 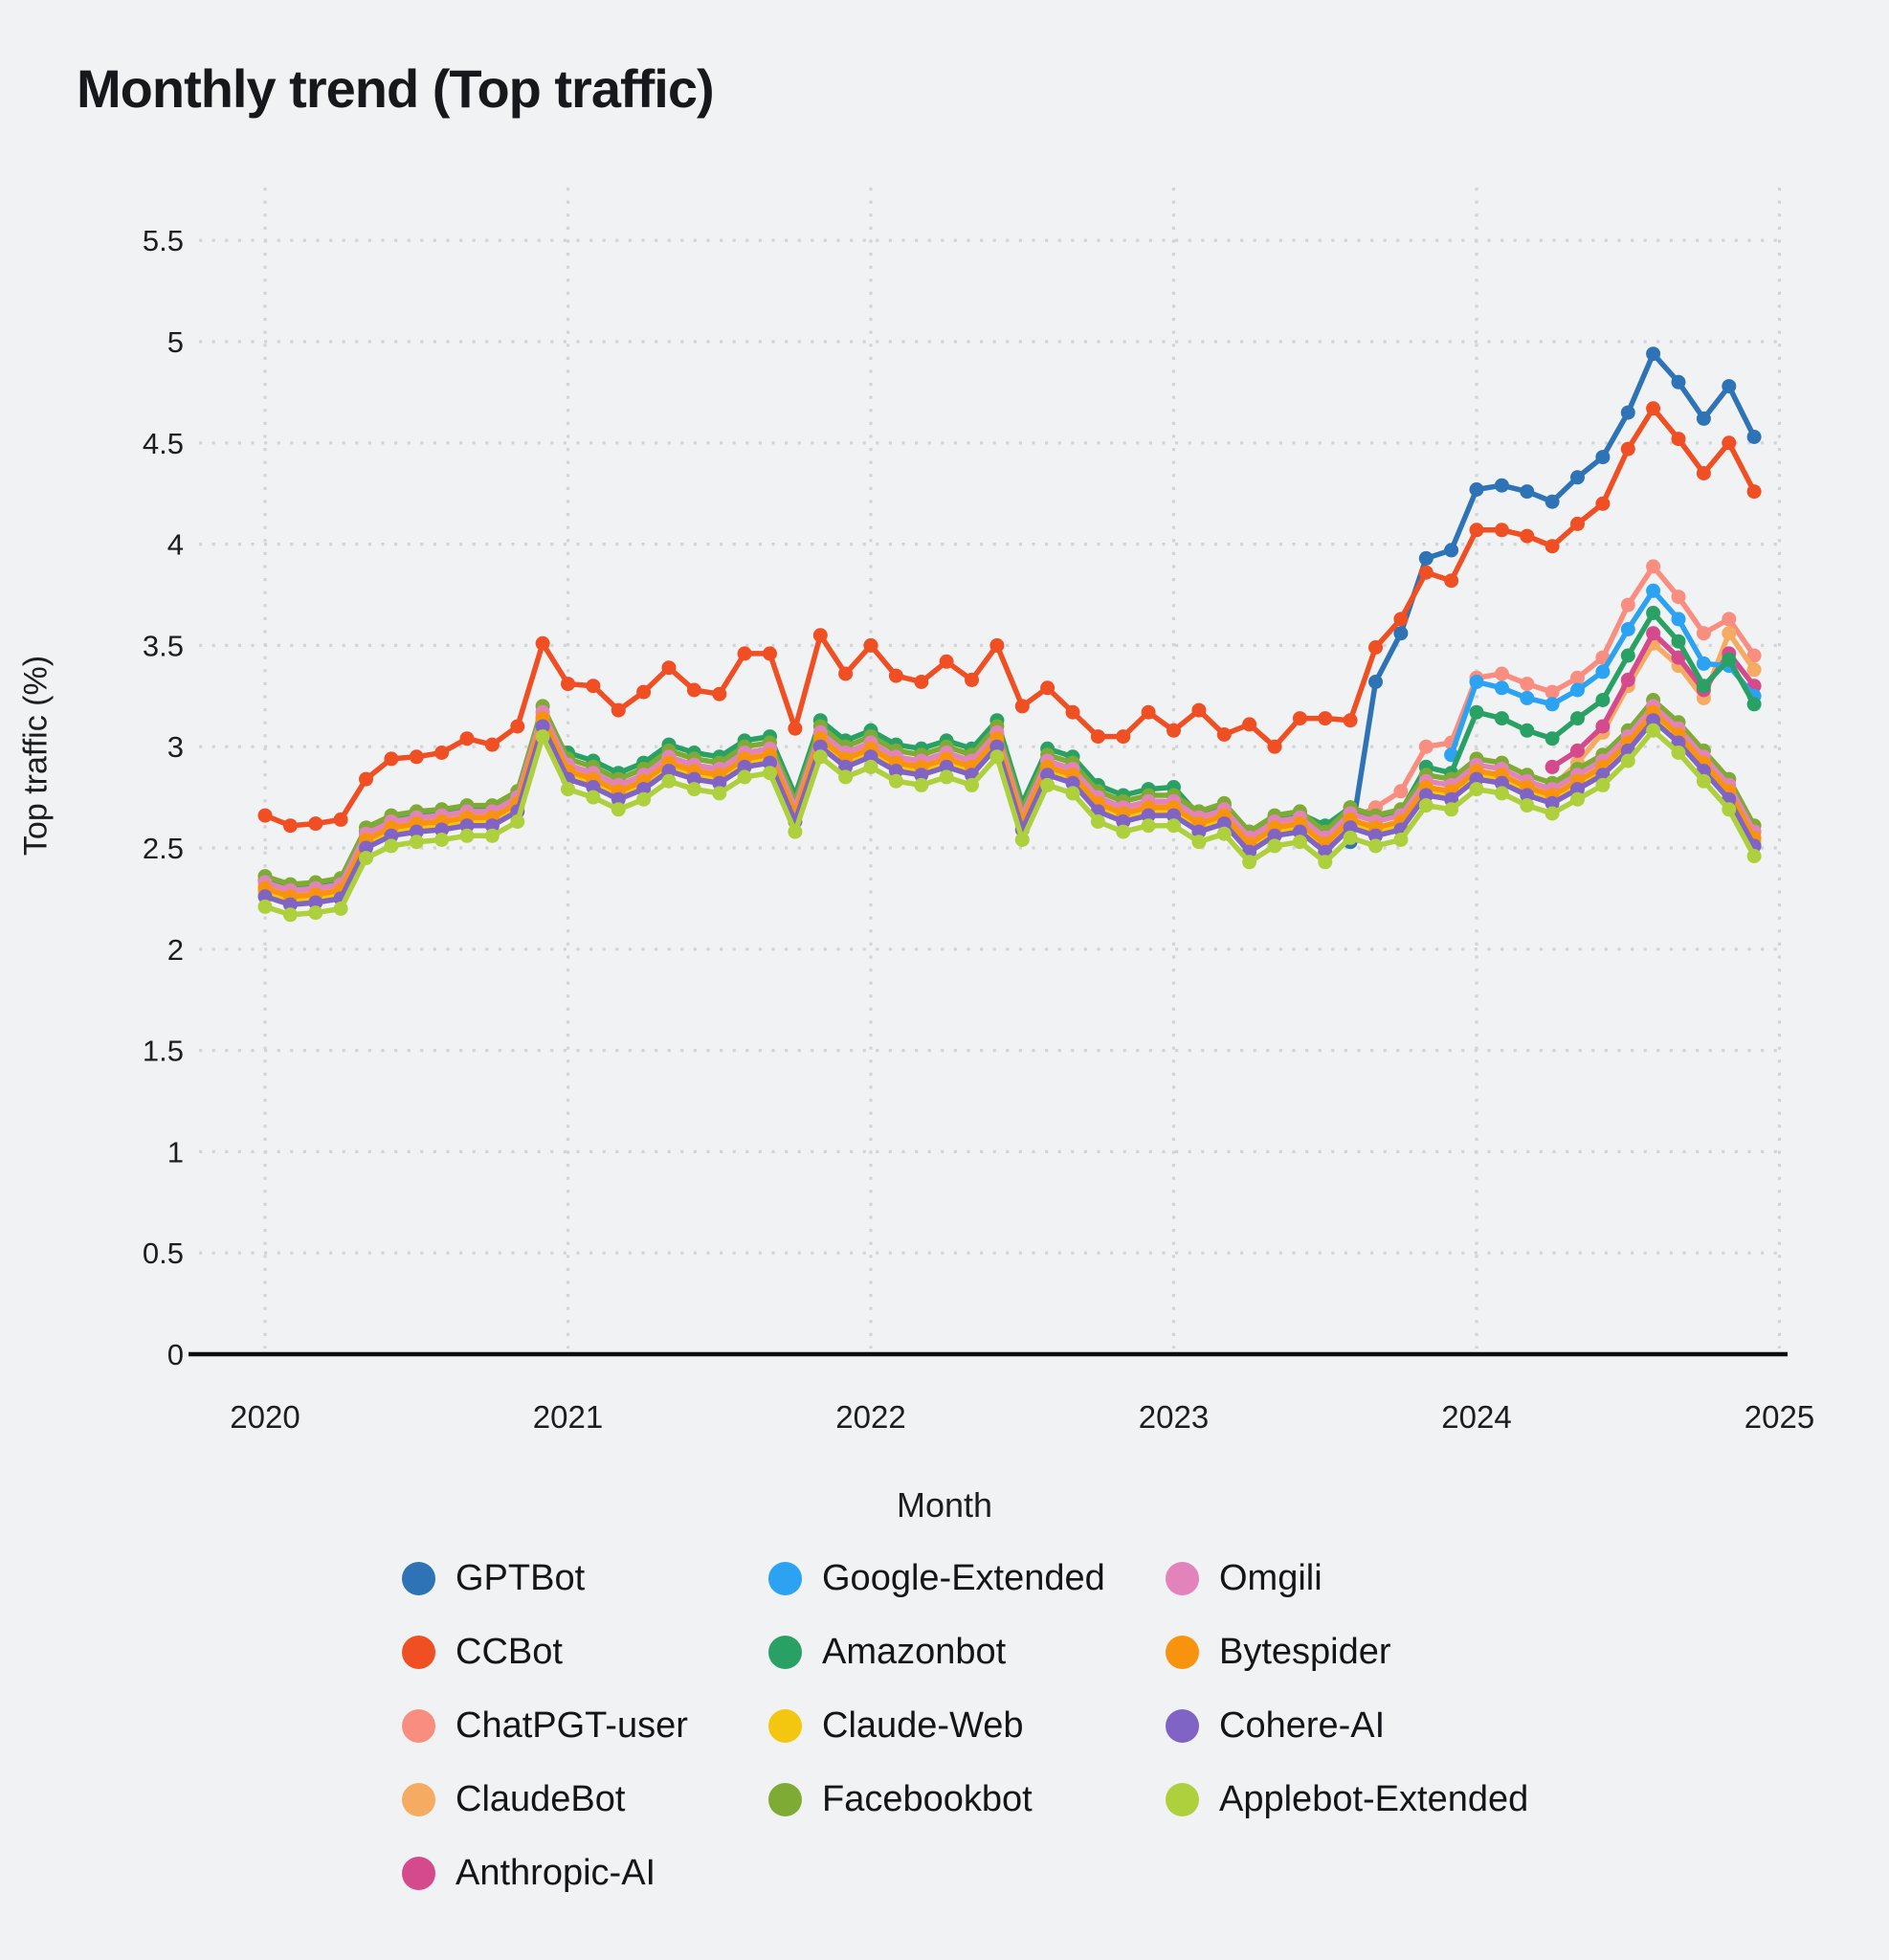 What do you see at coordinates (513, 1800) in the screenshot?
I see `legend-item-claudebot: ClaudeBot` at bounding box center [513, 1800].